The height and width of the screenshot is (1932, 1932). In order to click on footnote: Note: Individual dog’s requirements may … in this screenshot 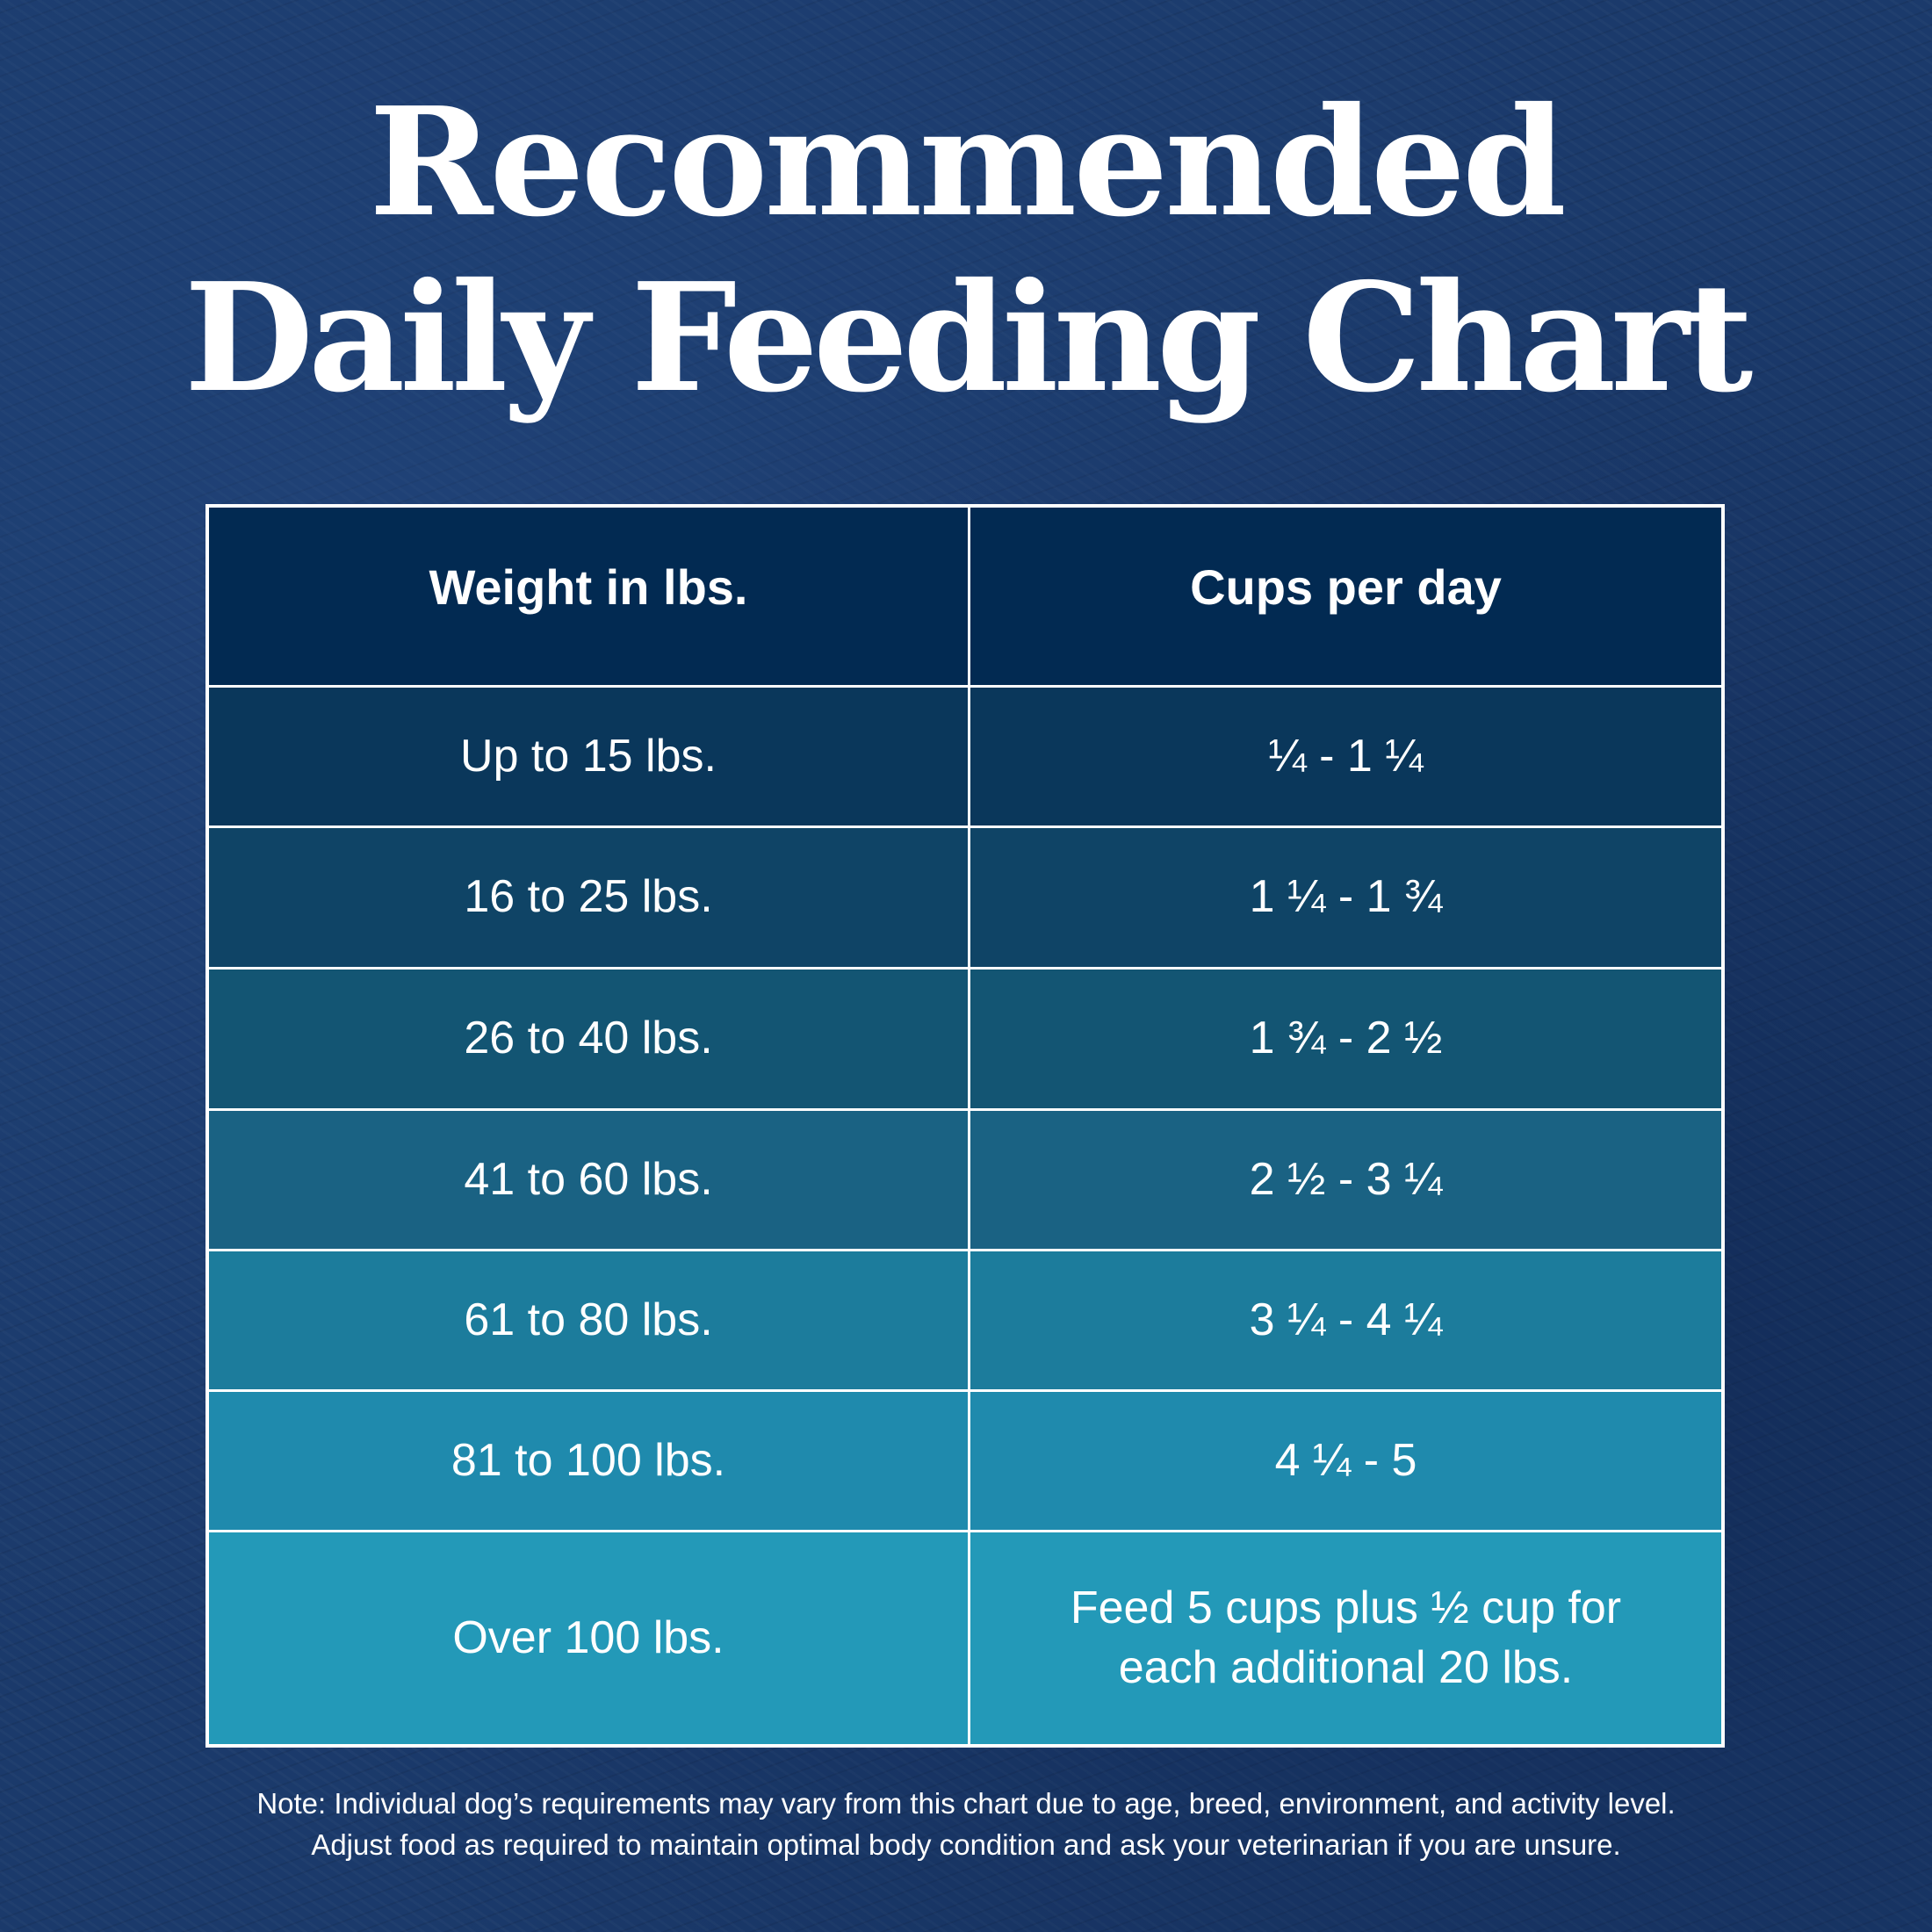, I will do `click(966, 1824)`.